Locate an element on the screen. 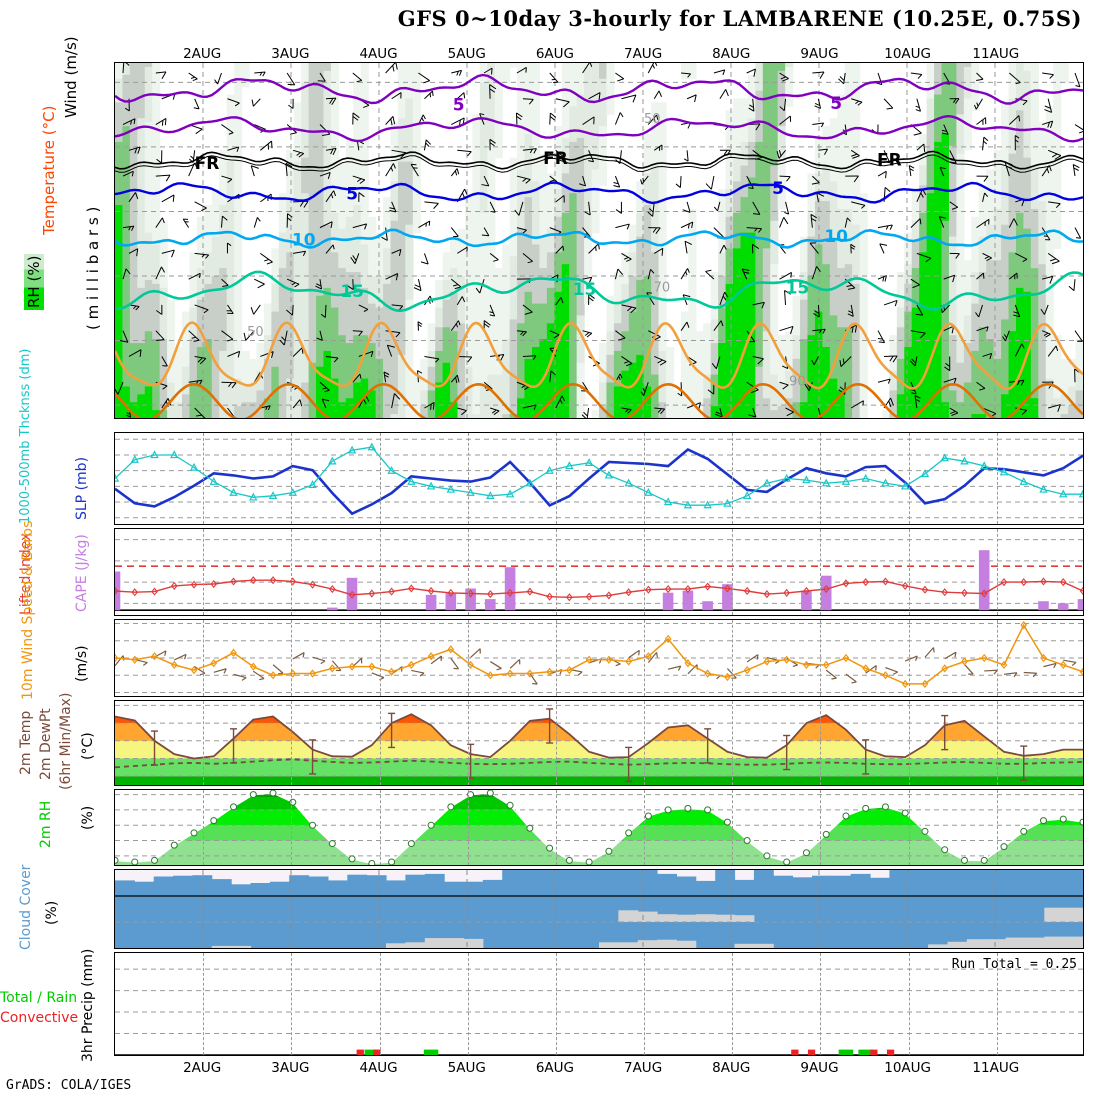  date-tick-label: 10AUG is located at coordinates (907, 1068).